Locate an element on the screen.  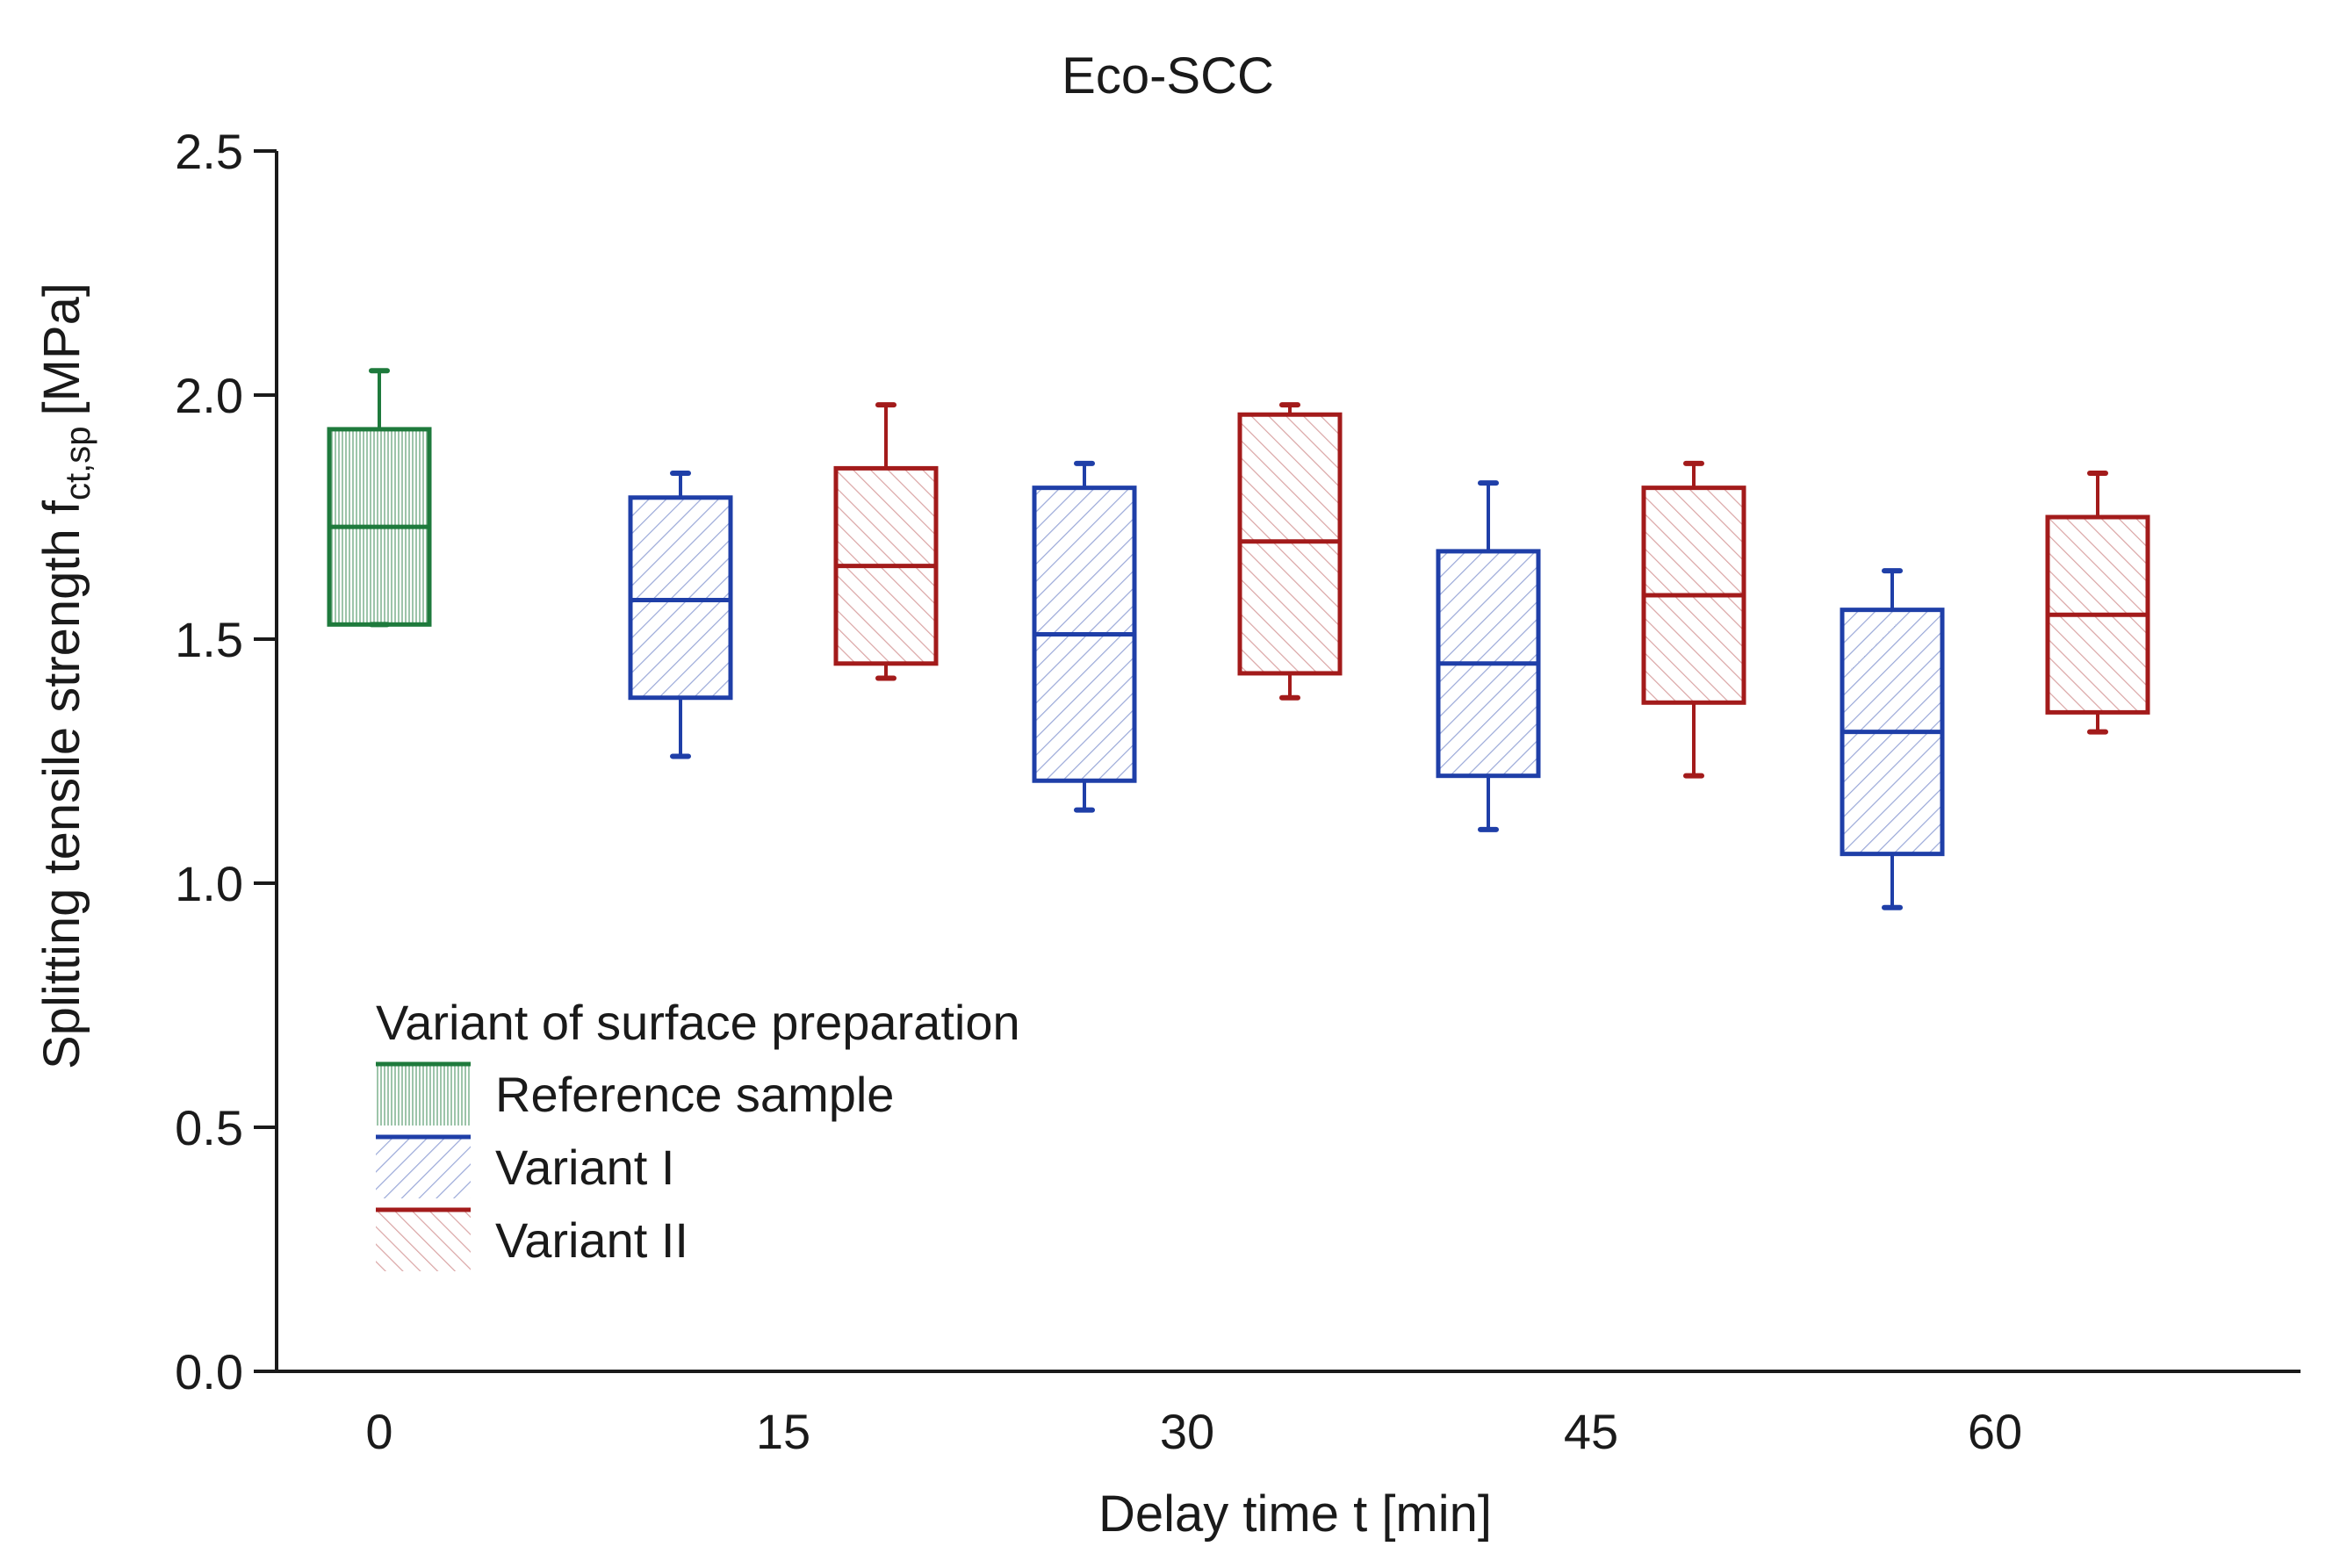
y-tick-label: 1.5 is located at coordinates (209, 639).